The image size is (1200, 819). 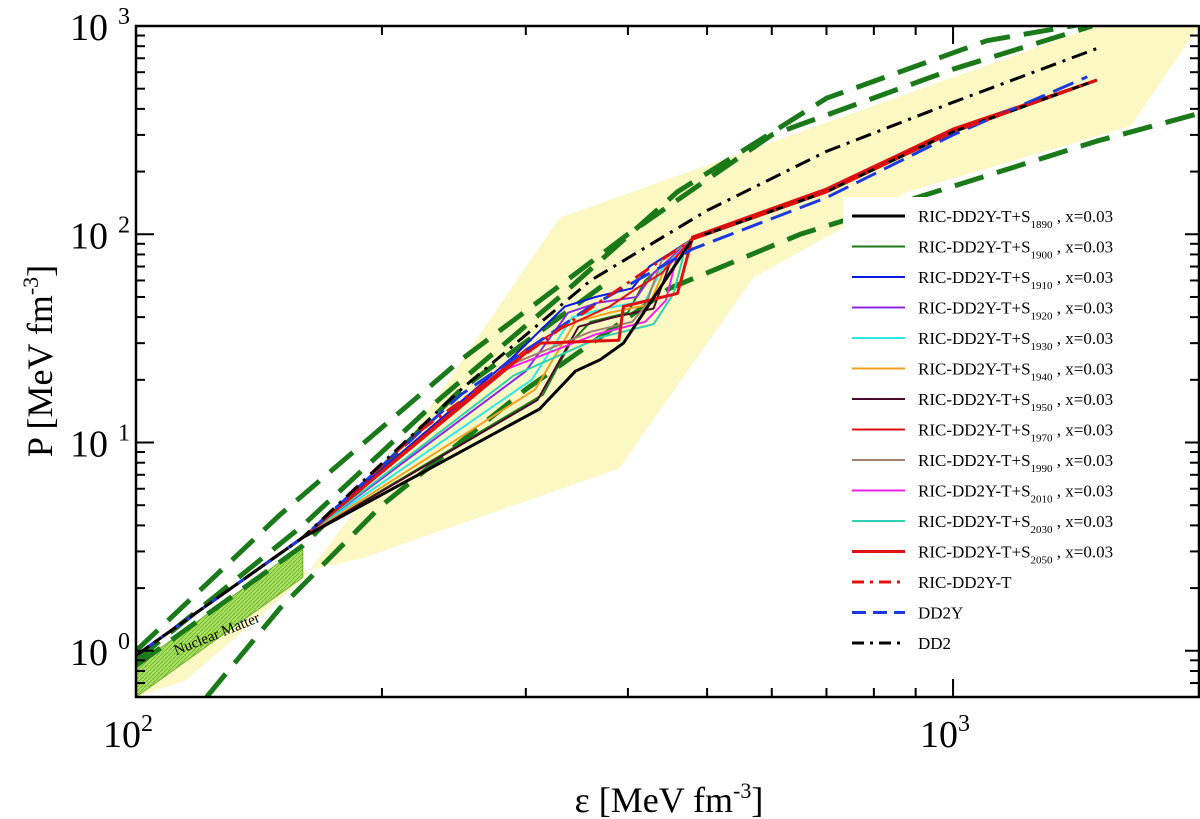 What do you see at coordinates (100, 651) in the screenshot?
I see `y-tick-label-0: 10 0` at bounding box center [100, 651].